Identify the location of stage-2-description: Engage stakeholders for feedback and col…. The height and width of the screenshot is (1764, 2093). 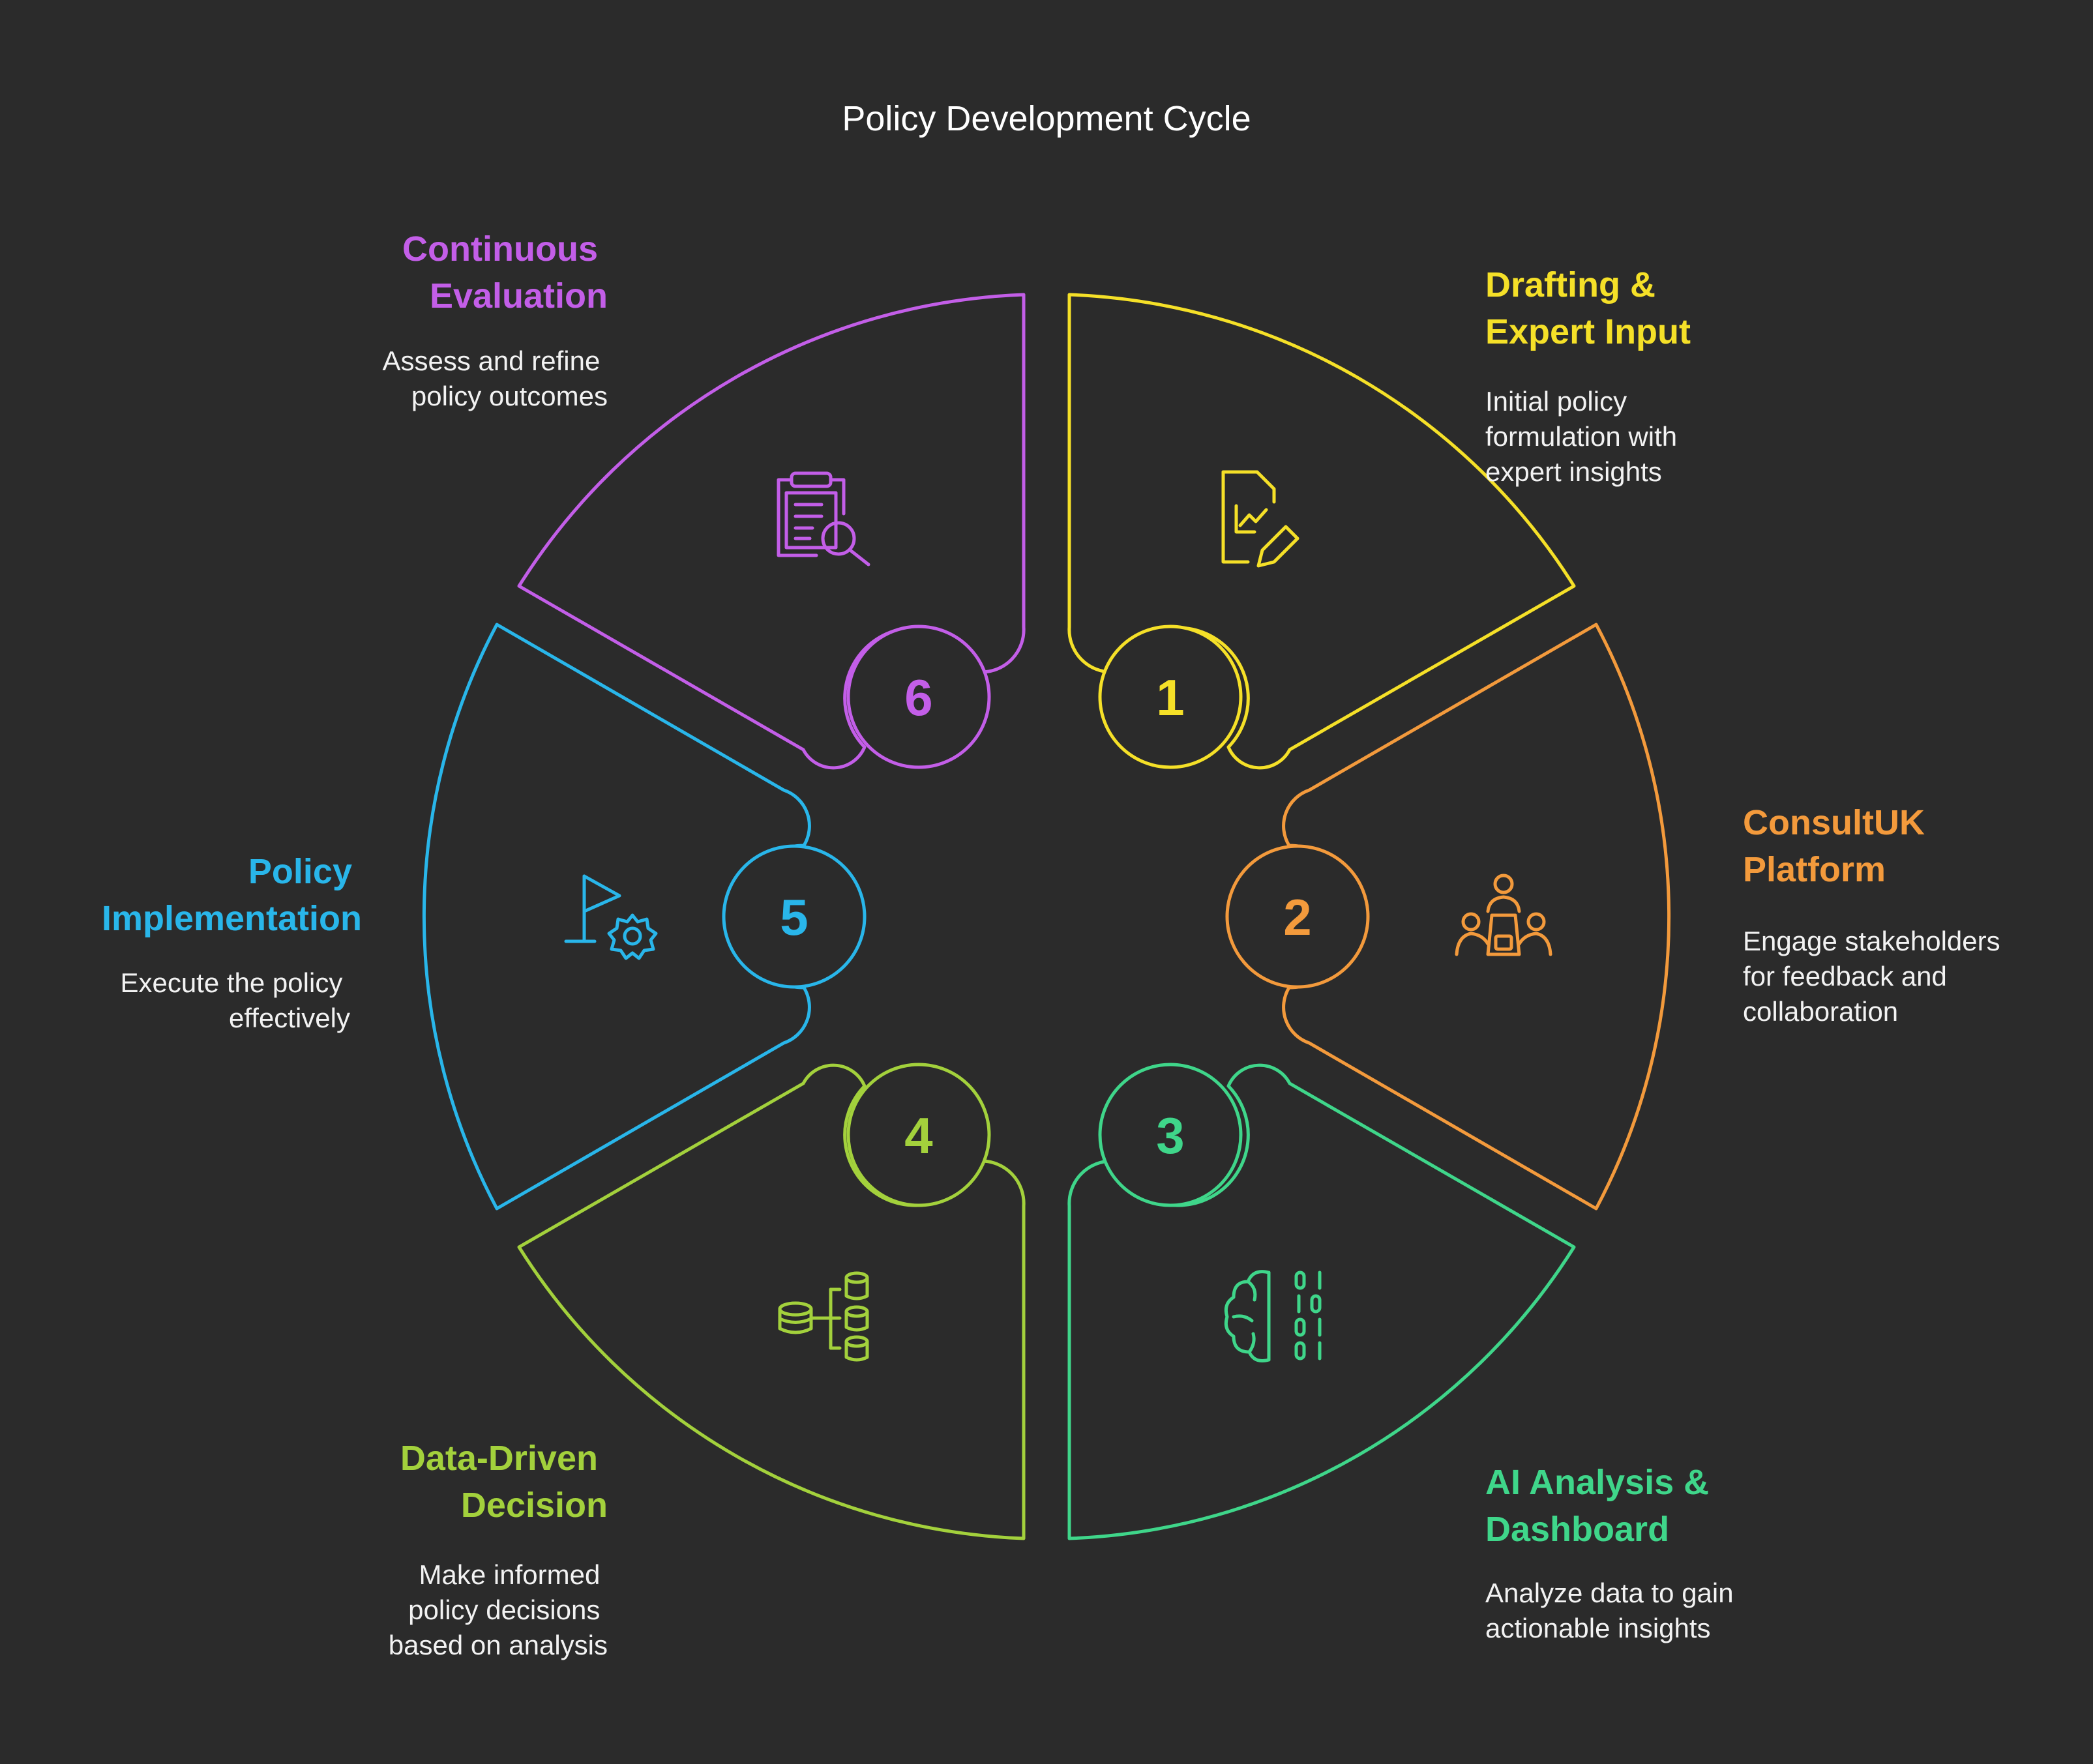
(1875, 976).